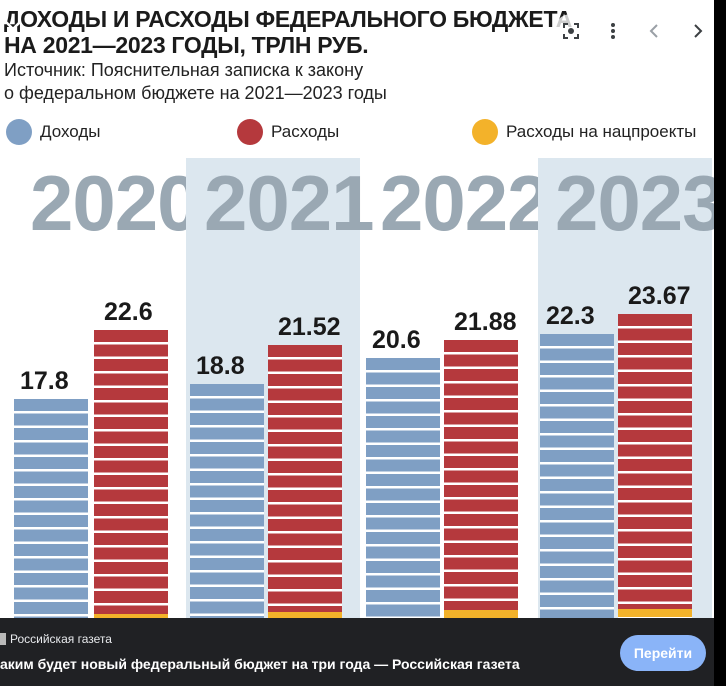  What do you see at coordinates (659, 296) in the screenshot?
I see `label-expenses-2023: 23.67` at bounding box center [659, 296].